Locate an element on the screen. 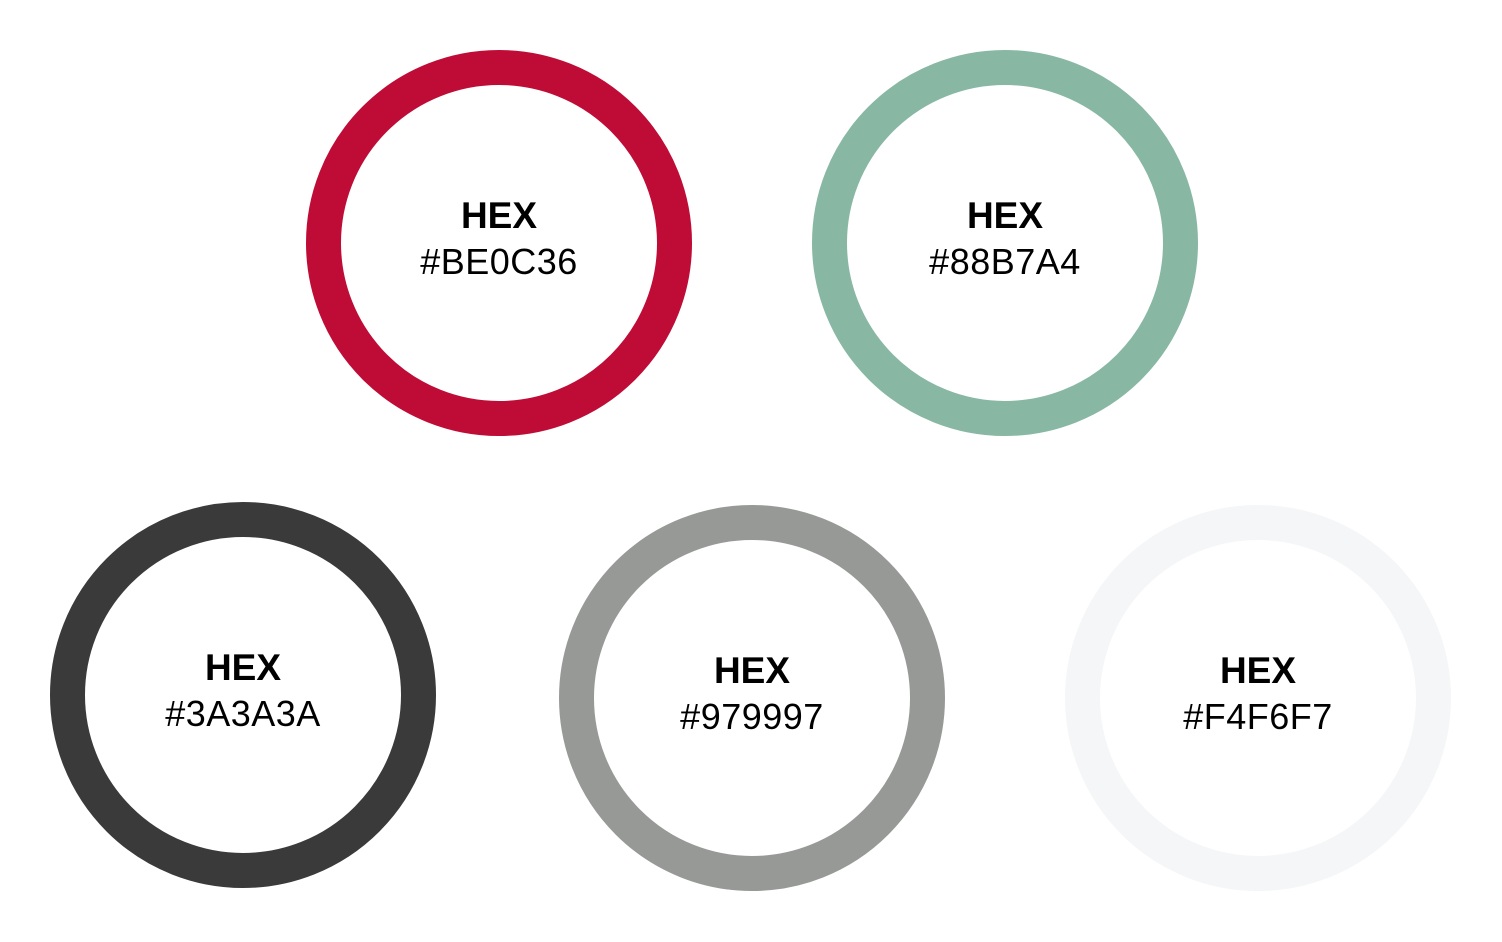 The height and width of the screenshot is (942, 1502). swatch-hex-value: #88B7A4 is located at coordinates (1005, 261).